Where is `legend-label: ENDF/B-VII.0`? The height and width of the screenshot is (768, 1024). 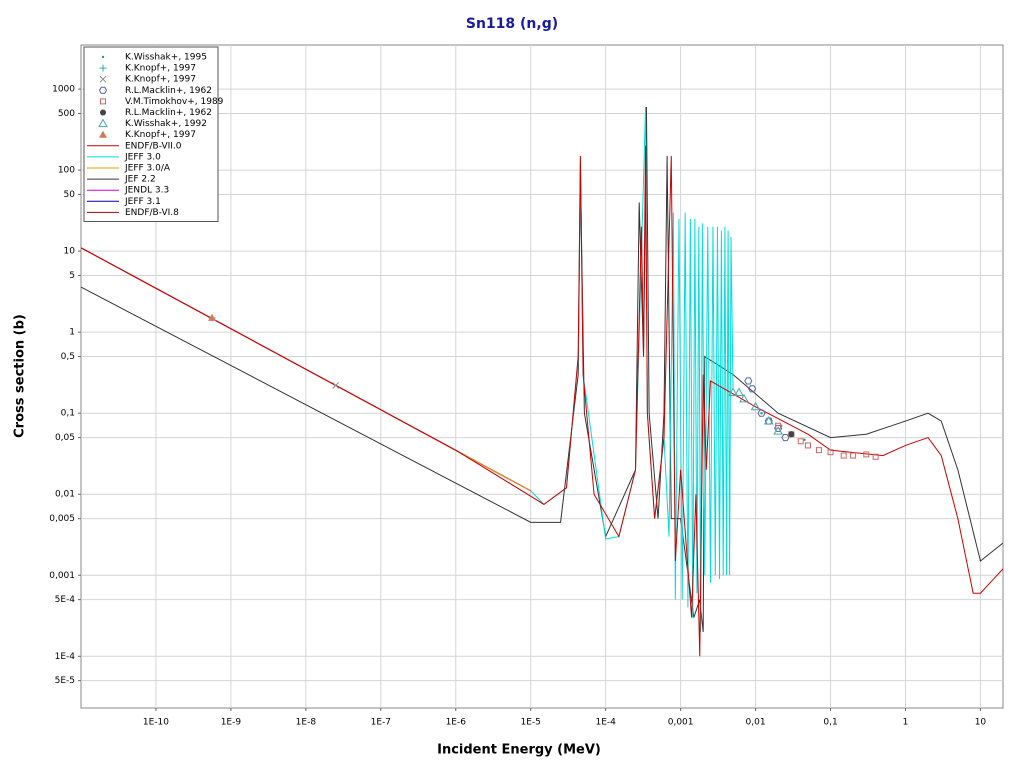 legend-label: ENDF/B-VII.0 is located at coordinates (153, 146).